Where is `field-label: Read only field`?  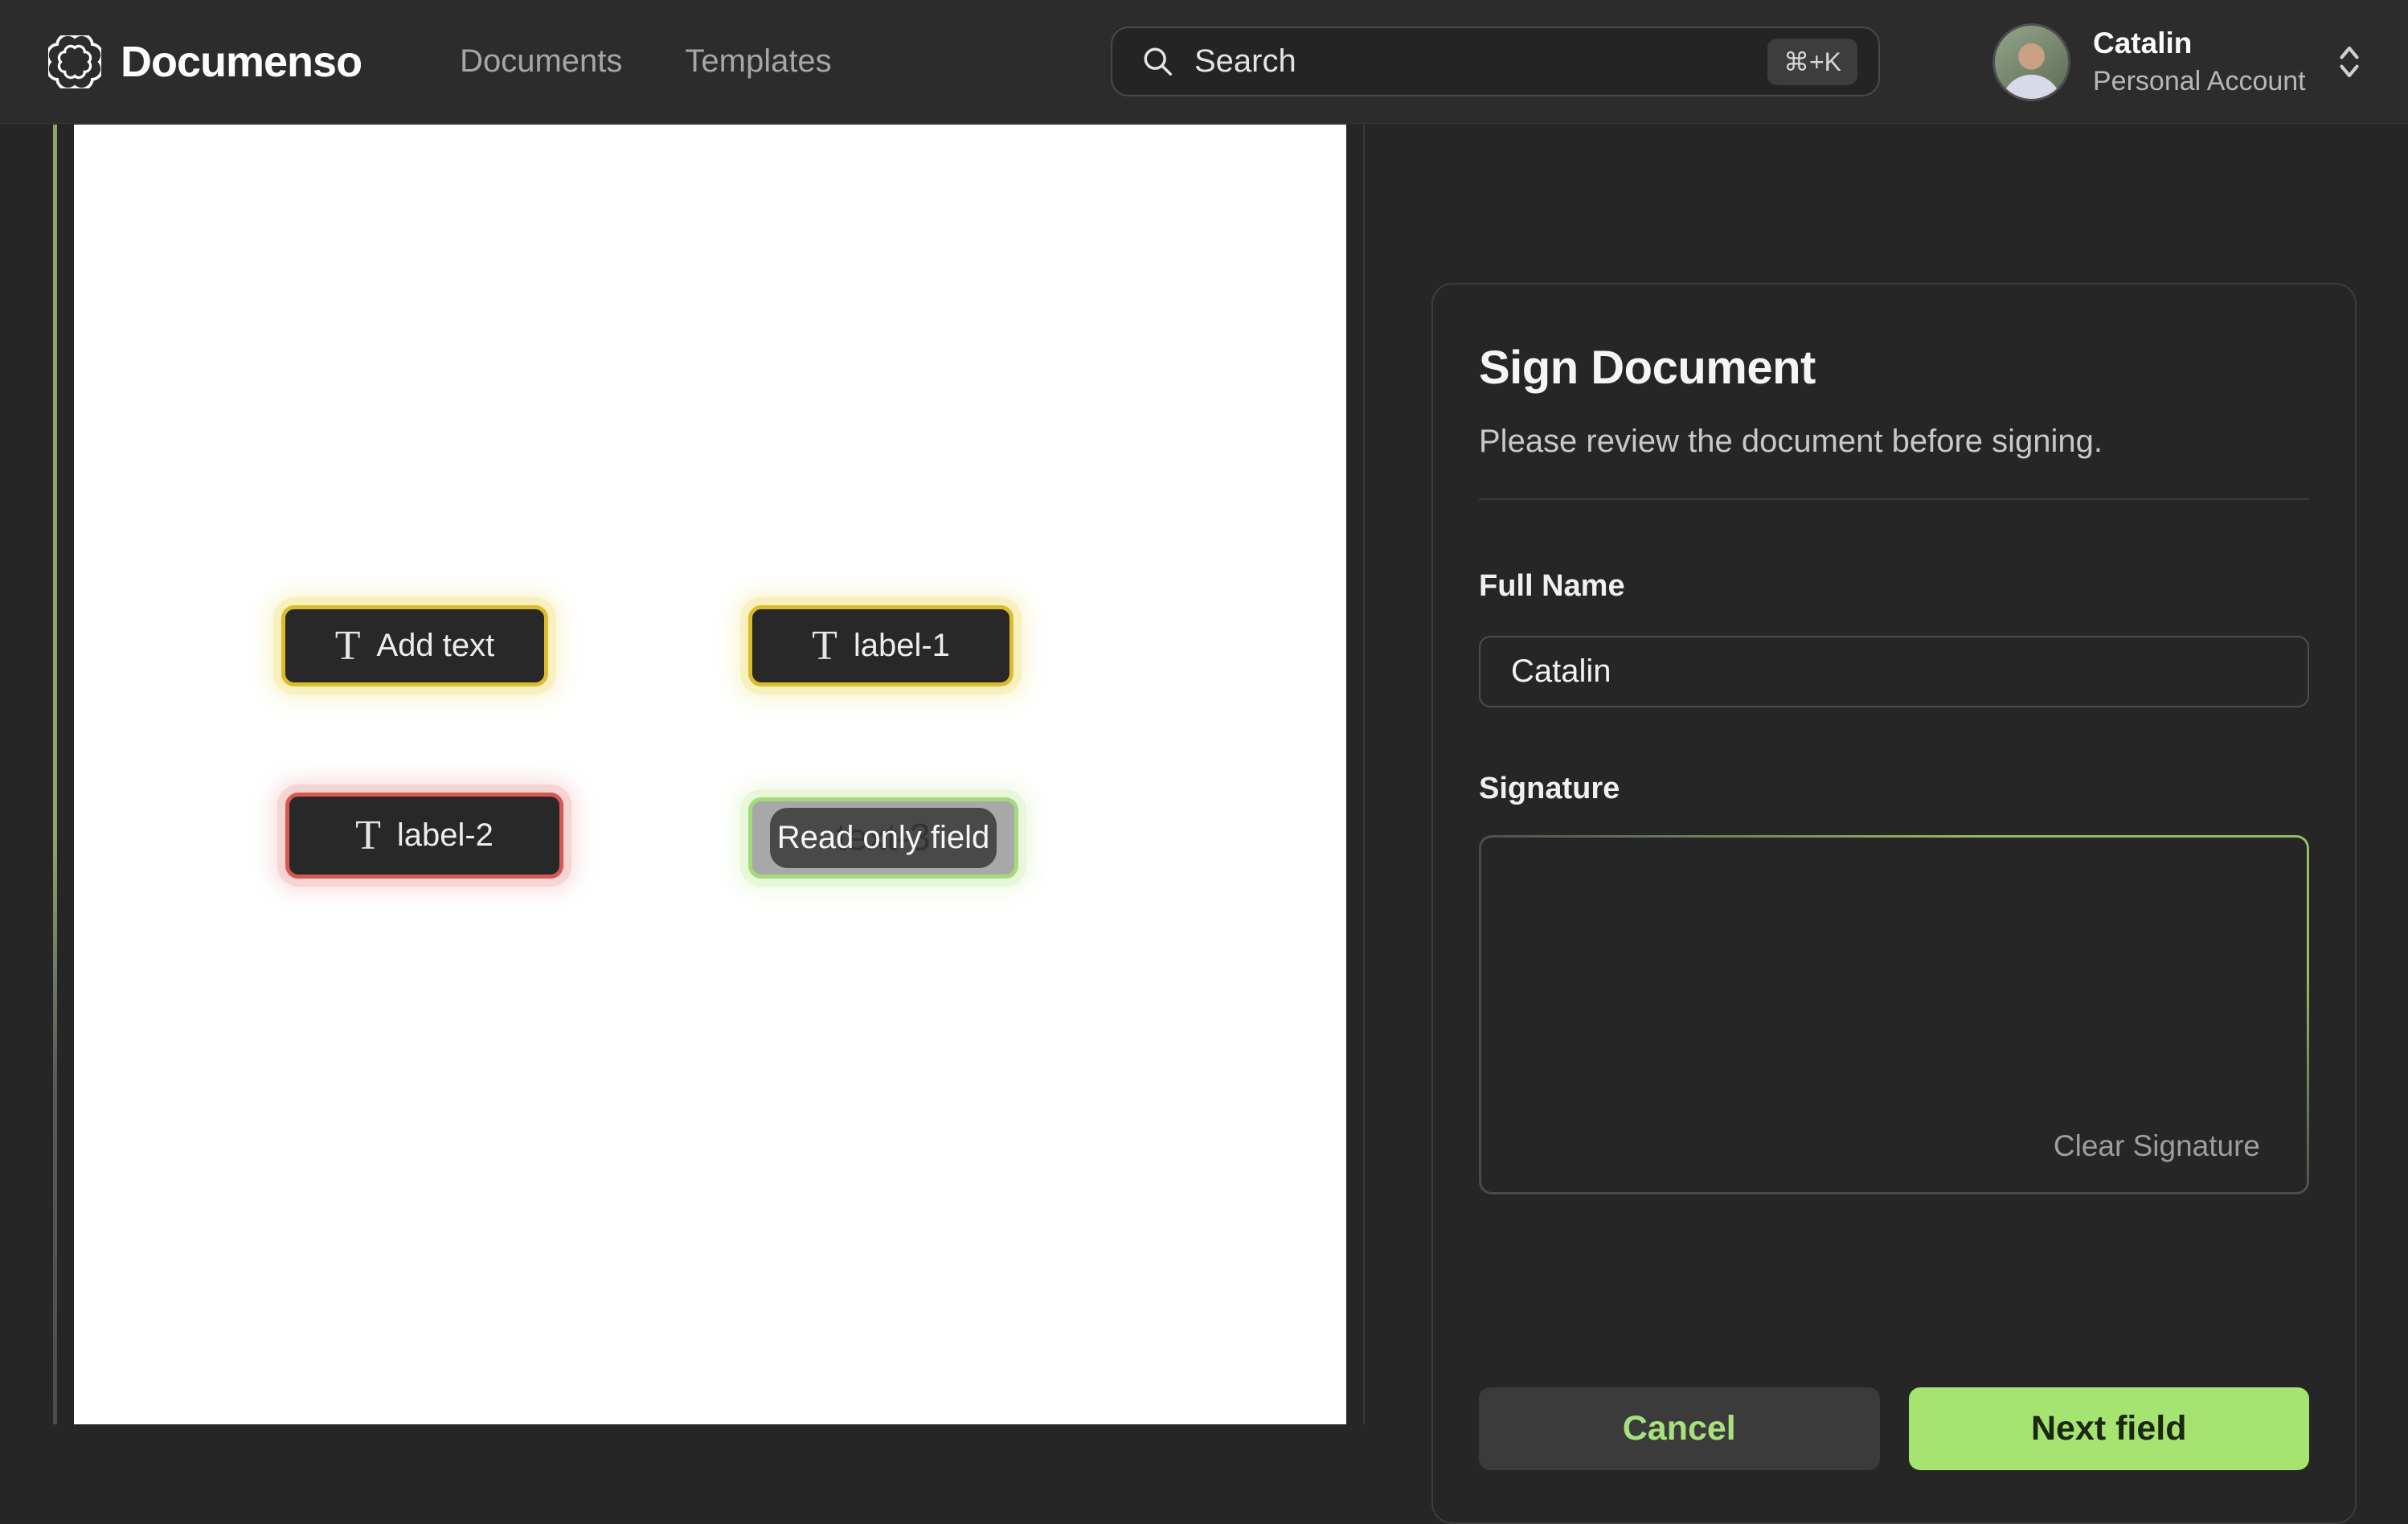 field-label: Read only field is located at coordinates (883, 837).